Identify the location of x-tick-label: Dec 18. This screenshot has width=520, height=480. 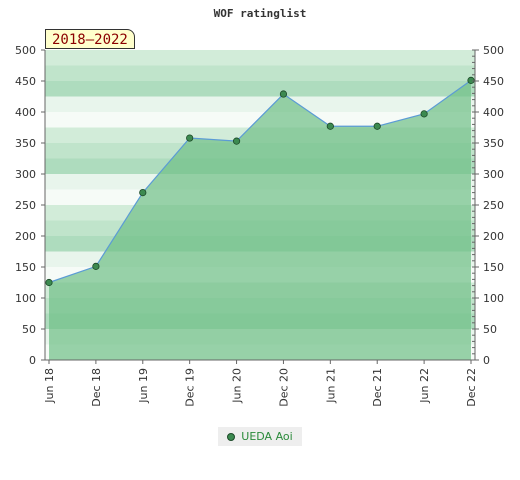
(96, 387).